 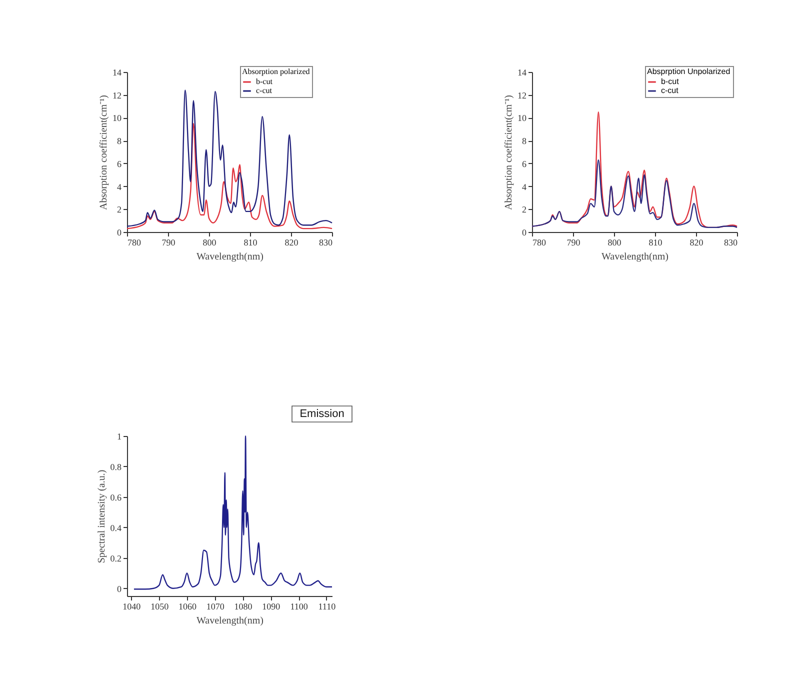 I want to click on y-tick-label: 0.6, so click(x=116, y=497).